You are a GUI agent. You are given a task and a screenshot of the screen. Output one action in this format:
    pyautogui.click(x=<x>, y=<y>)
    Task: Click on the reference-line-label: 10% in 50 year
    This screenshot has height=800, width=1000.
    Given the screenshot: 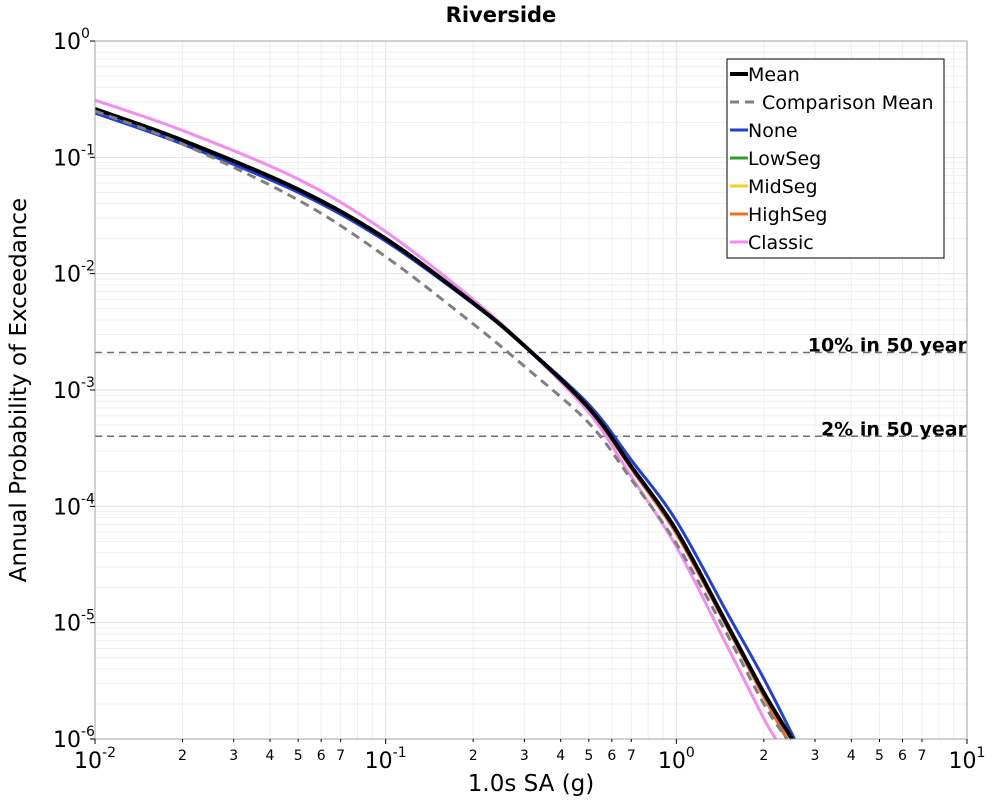 What is the action you would take?
    pyautogui.click(x=888, y=346)
    